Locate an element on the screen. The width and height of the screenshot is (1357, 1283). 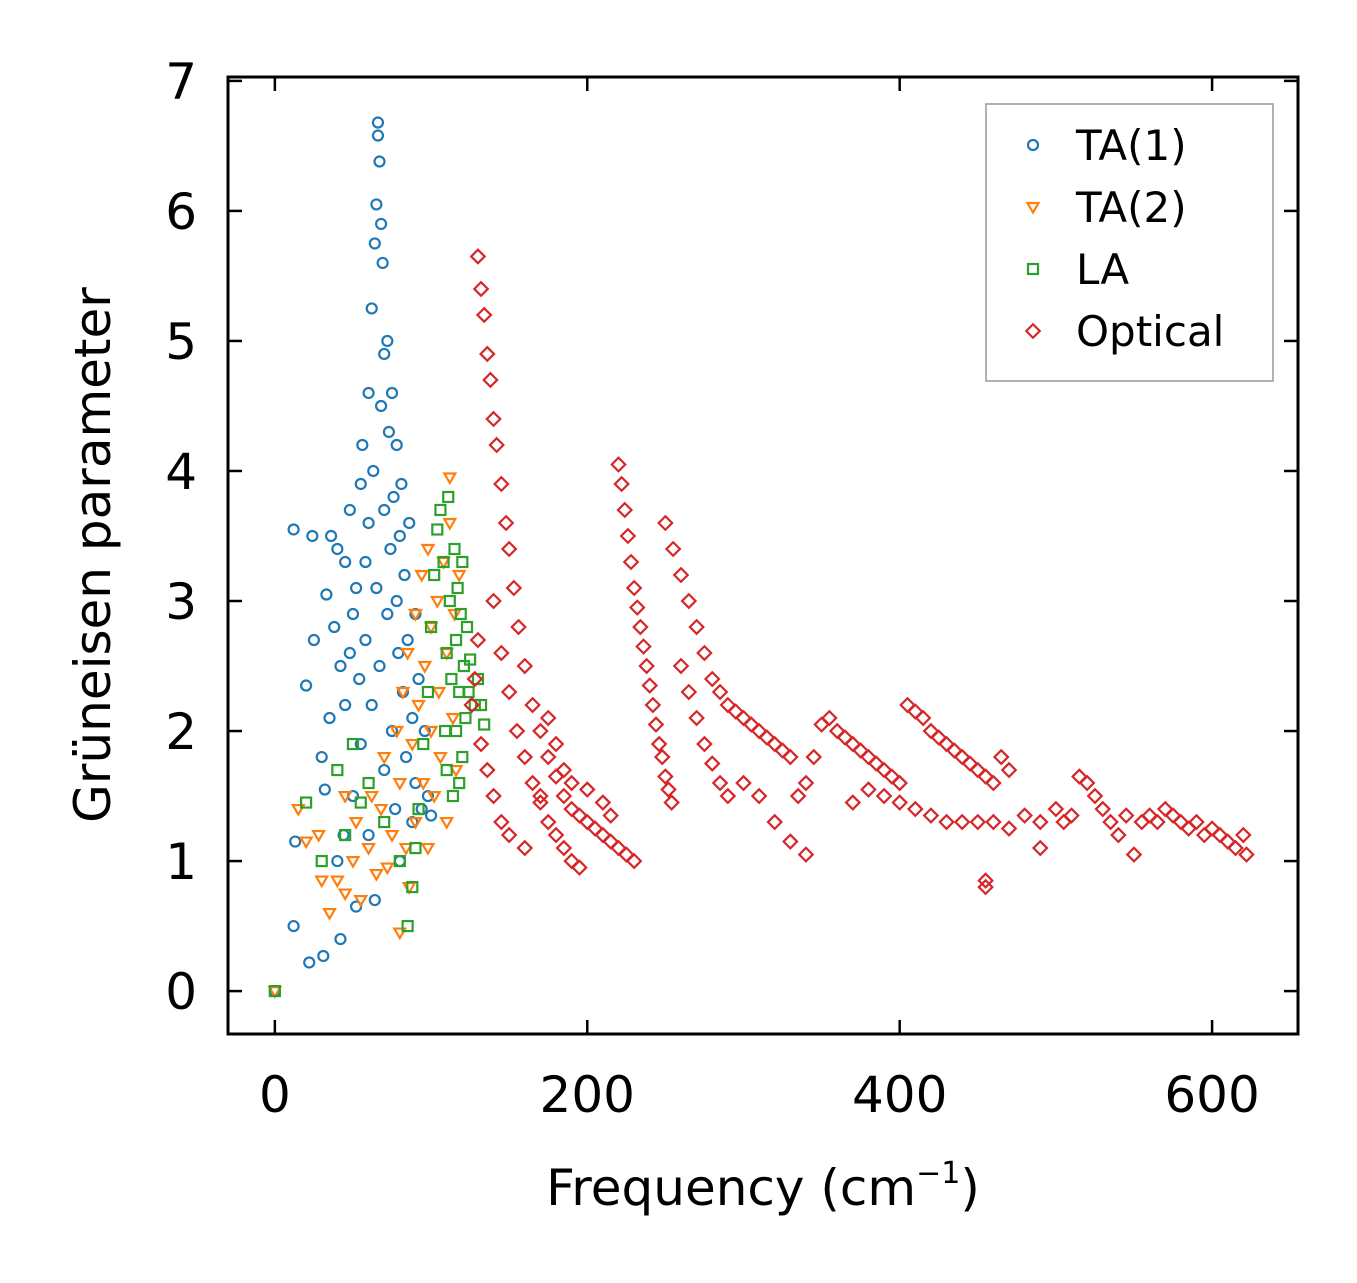
legend-label: LA is located at coordinates (1102, 269).